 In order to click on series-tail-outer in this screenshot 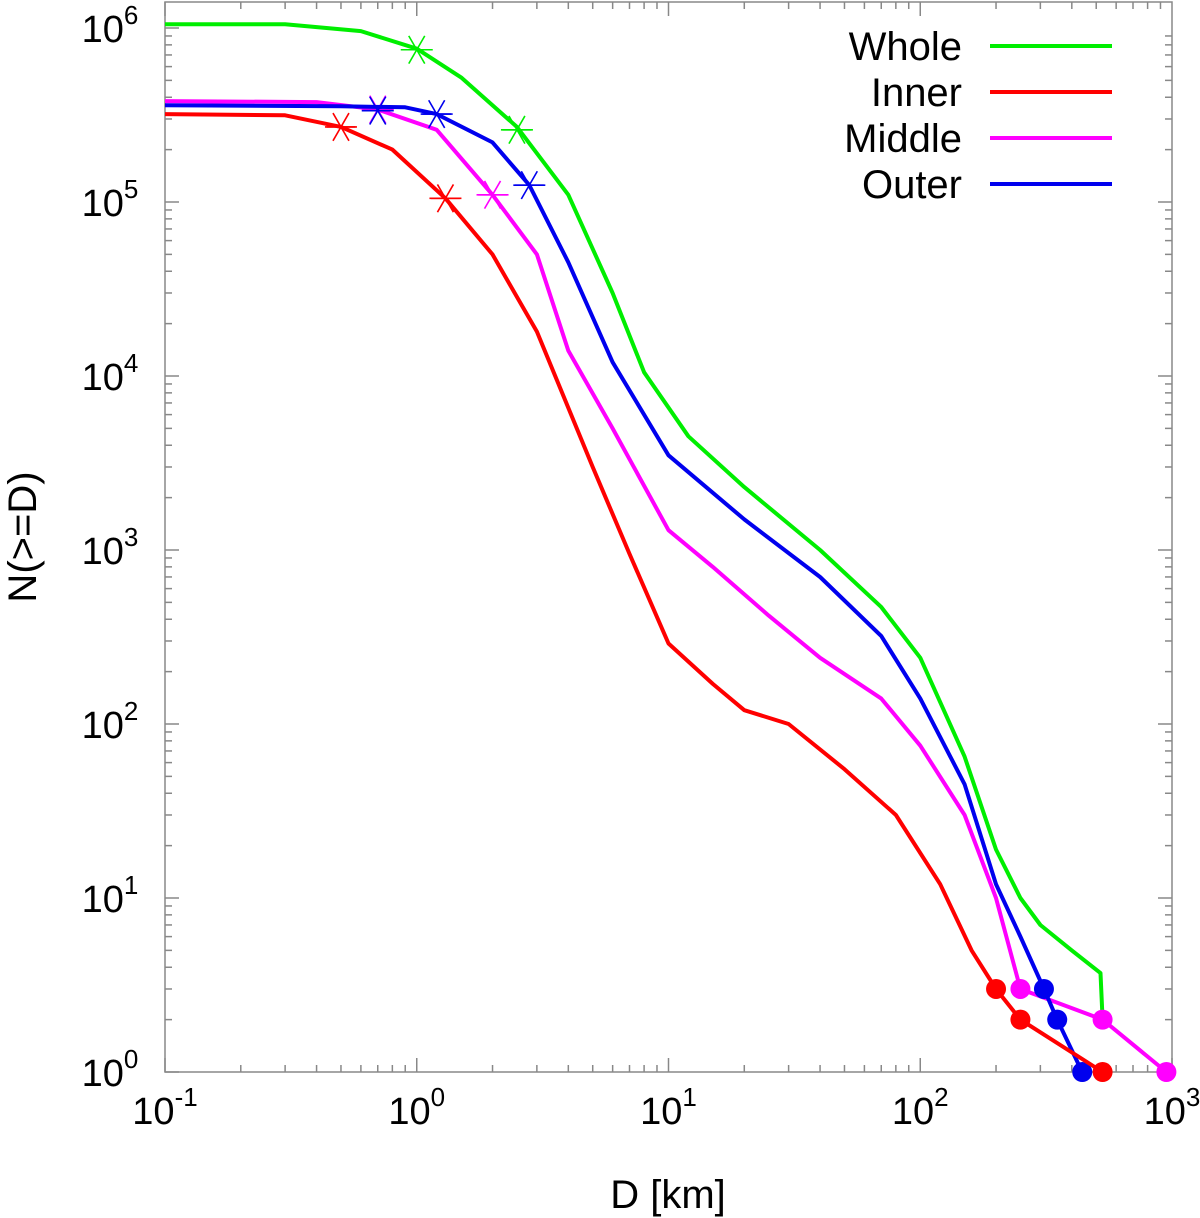, I will do `click(1063, 1030)`.